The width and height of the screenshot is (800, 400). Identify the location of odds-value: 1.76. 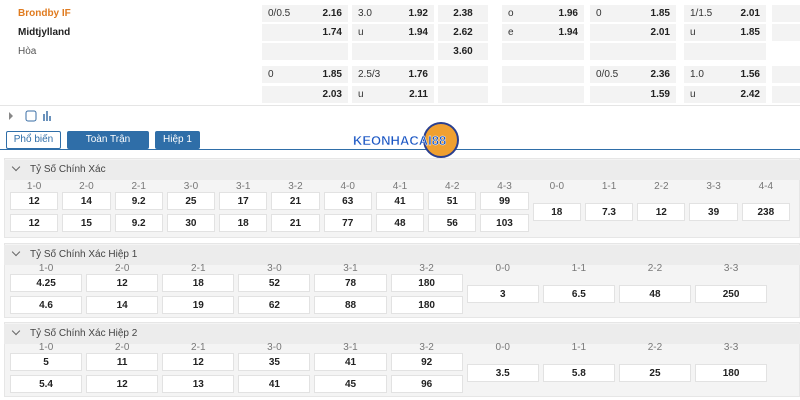
(418, 74).